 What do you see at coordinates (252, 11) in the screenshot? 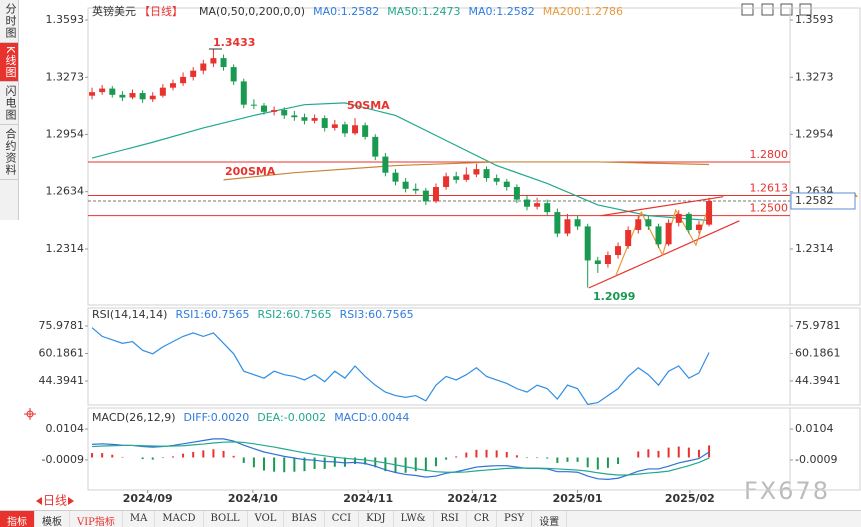
I see `indicator: MA(0,50,0,200,0,0)` at bounding box center [252, 11].